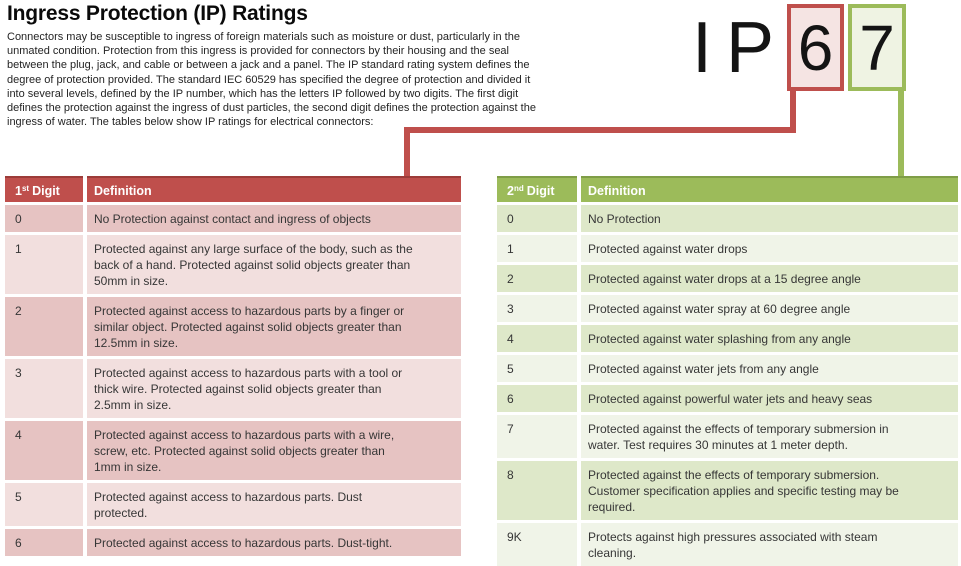  Describe the element at coordinates (877, 47) in the screenshot. I see `second-digit-box: 7` at that location.